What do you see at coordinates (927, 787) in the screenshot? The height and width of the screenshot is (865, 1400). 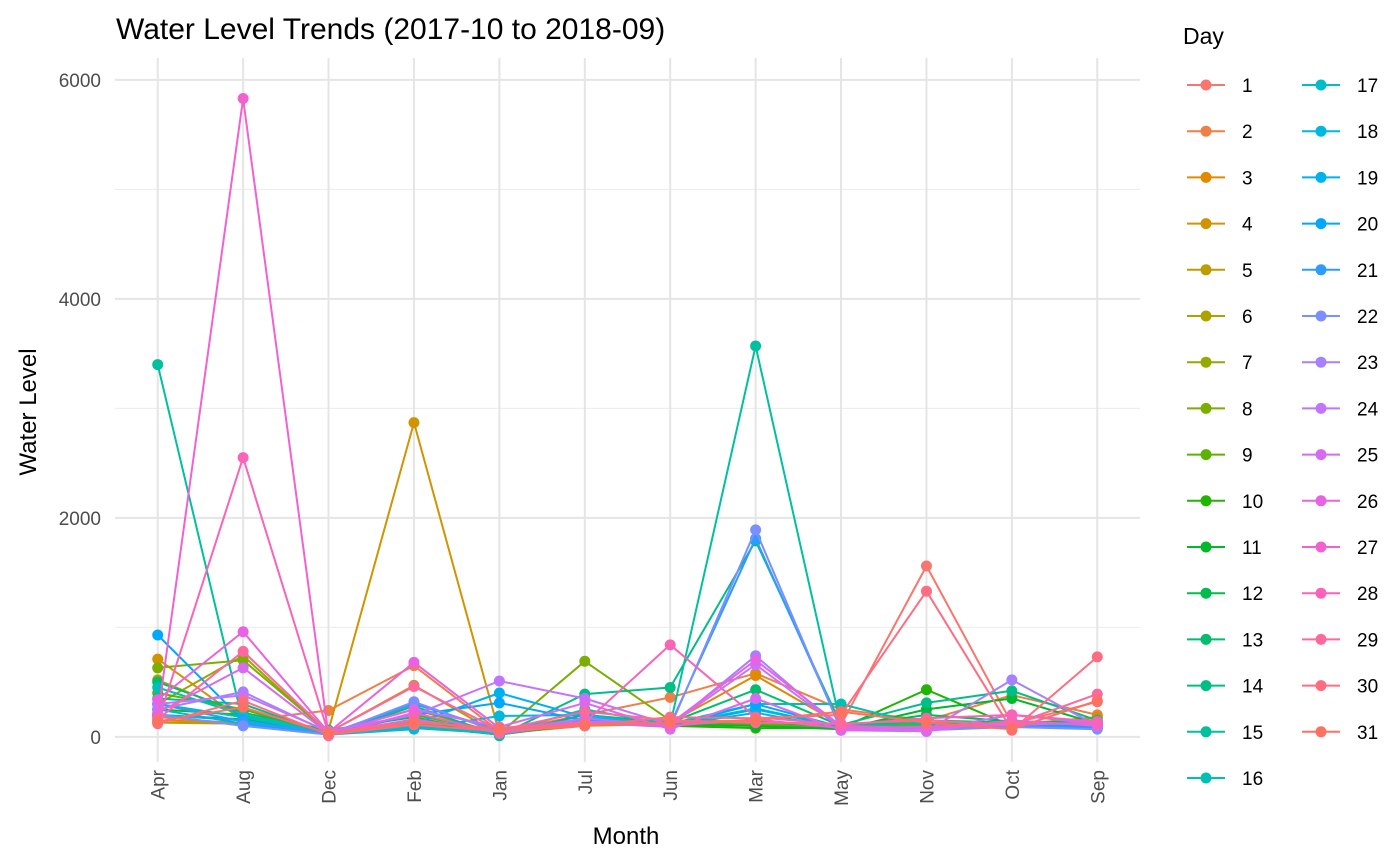 I see `x-tick-label: Nov` at bounding box center [927, 787].